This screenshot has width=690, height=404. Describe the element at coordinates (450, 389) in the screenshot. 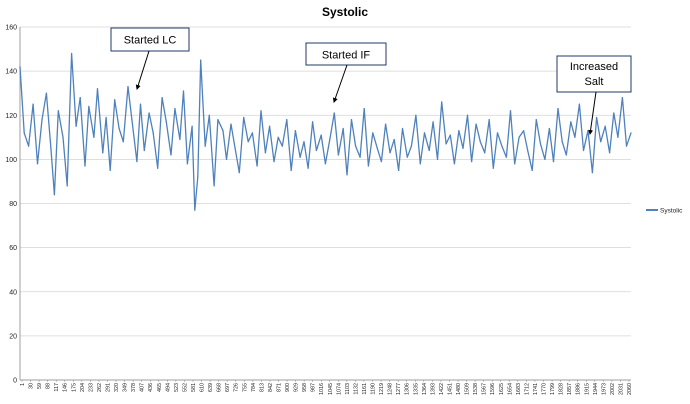

I see `x-tick-label: 1451` at that location.